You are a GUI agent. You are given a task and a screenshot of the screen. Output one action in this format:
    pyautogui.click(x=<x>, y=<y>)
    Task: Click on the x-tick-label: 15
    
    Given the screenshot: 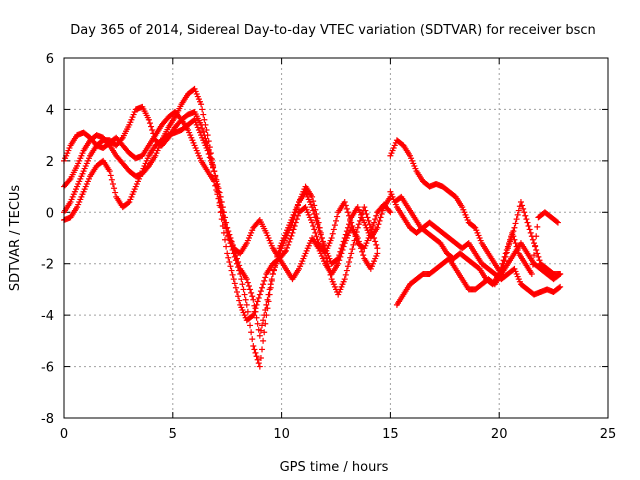 What is the action you would take?
    pyautogui.click(x=390, y=434)
    